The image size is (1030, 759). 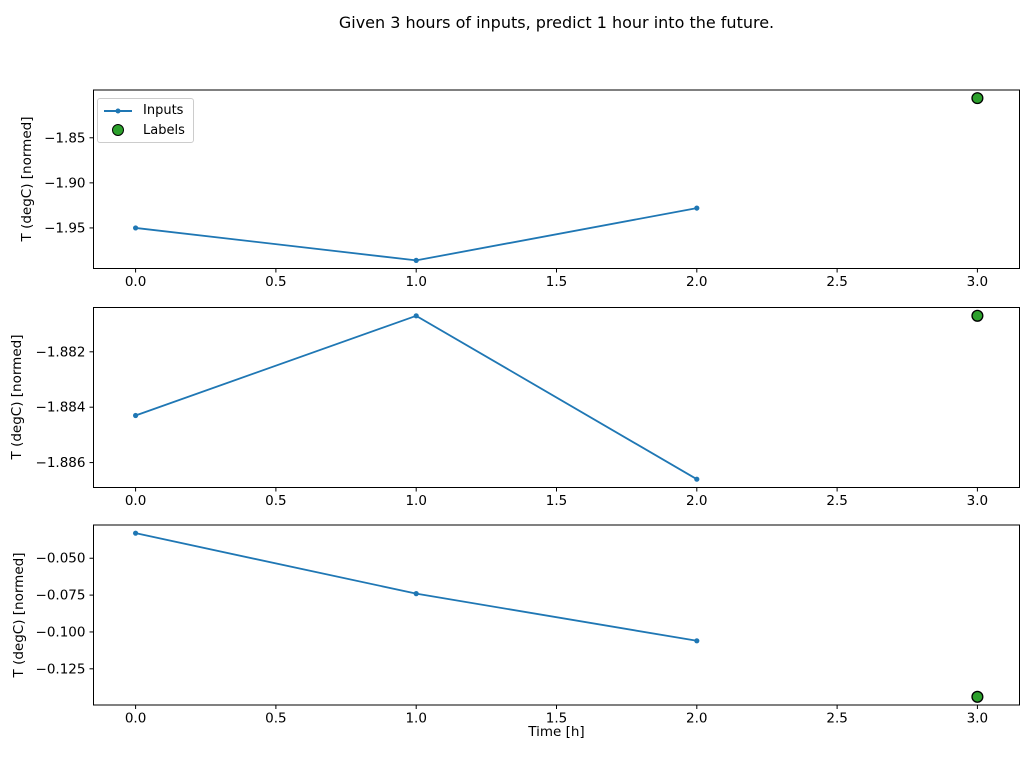 I want to click on subplot-2-inputs-line, so click(x=416, y=397).